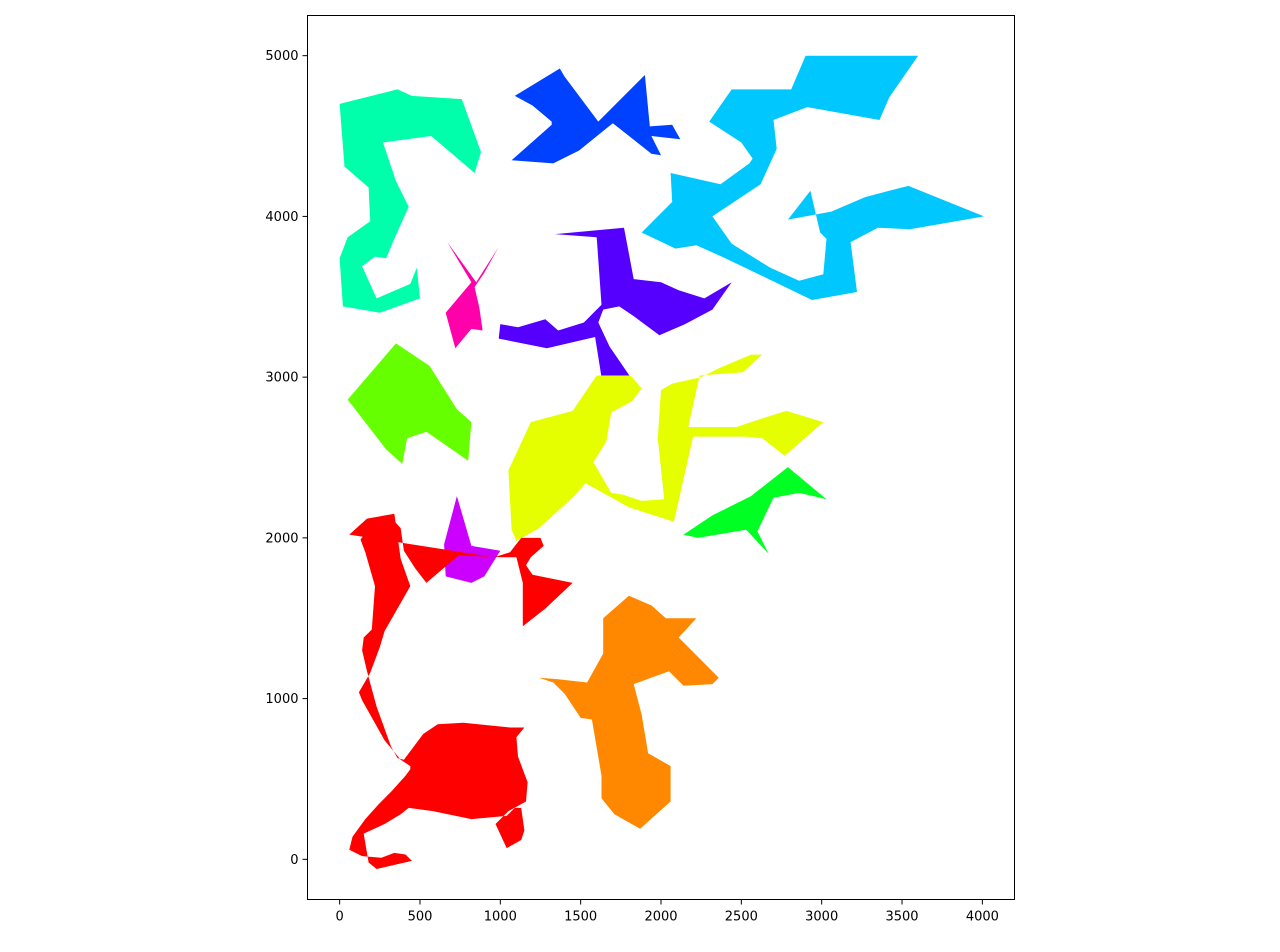  I want to click on x-tick-label: 1500, so click(580, 917).